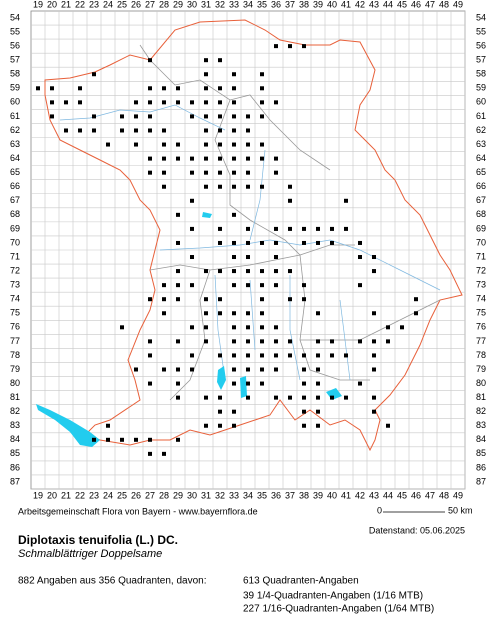 The width and height of the screenshot is (500, 625). What do you see at coordinates (15, 186) in the screenshot?
I see `row-label: 66` at bounding box center [15, 186].